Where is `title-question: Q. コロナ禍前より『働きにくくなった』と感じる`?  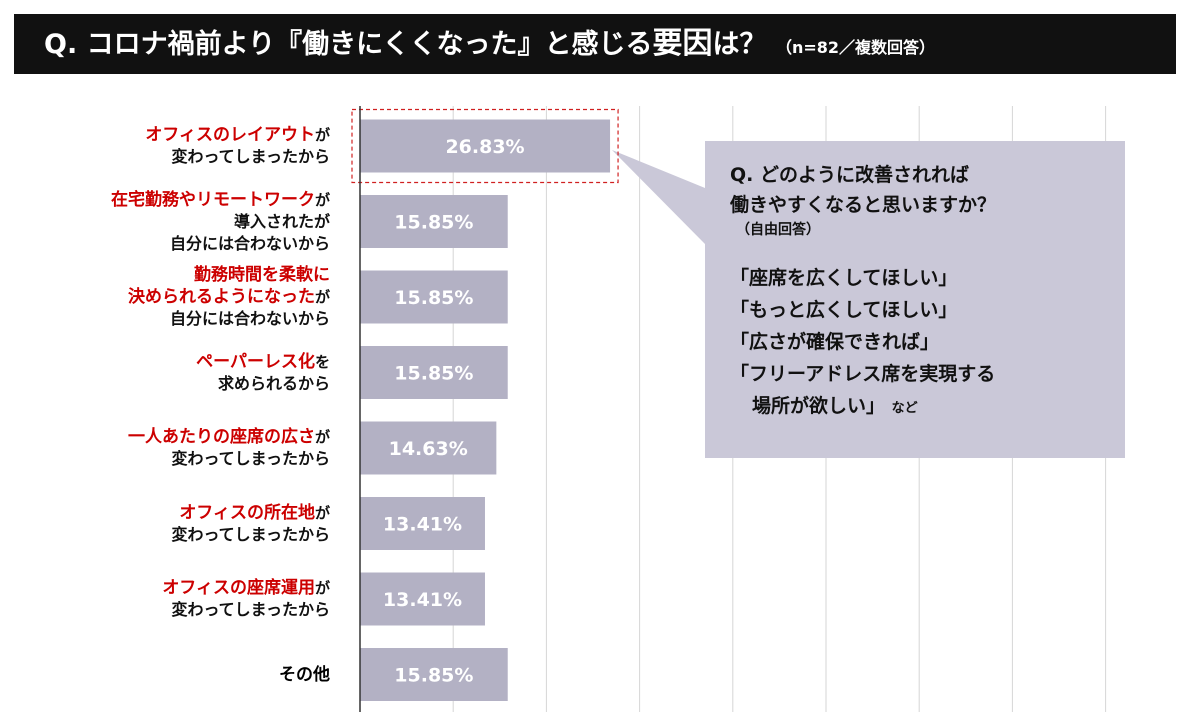
title-question: Q. コロナ禍前より『働きにくくなった』と感じる is located at coordinates (348, 44).